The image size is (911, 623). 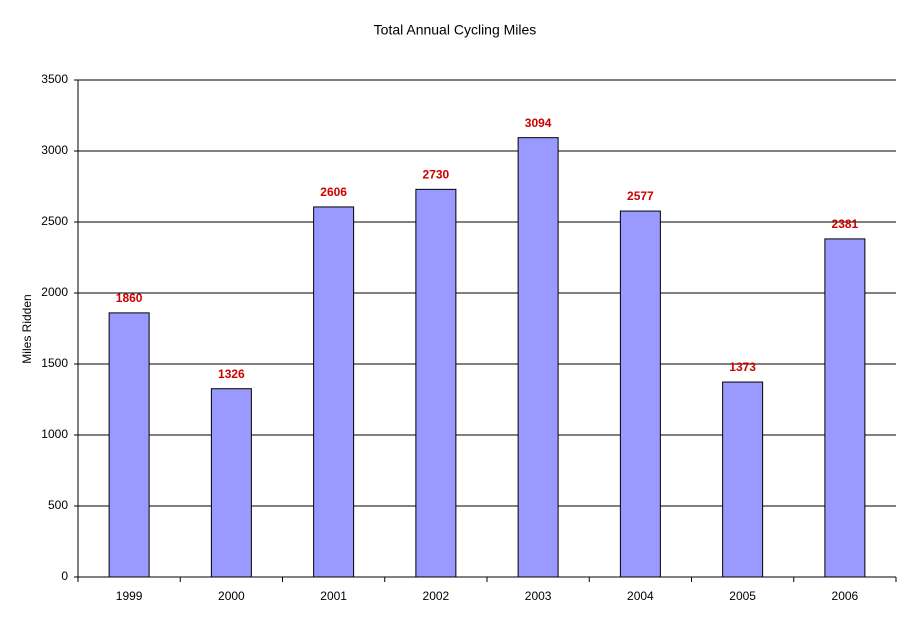 I want to click on y-tick-label: 1500, so click(x=54, y=363).